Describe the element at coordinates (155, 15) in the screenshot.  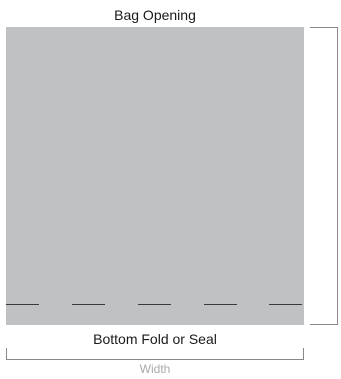
I see `bag-opening-label: Bag Opening` at that location.